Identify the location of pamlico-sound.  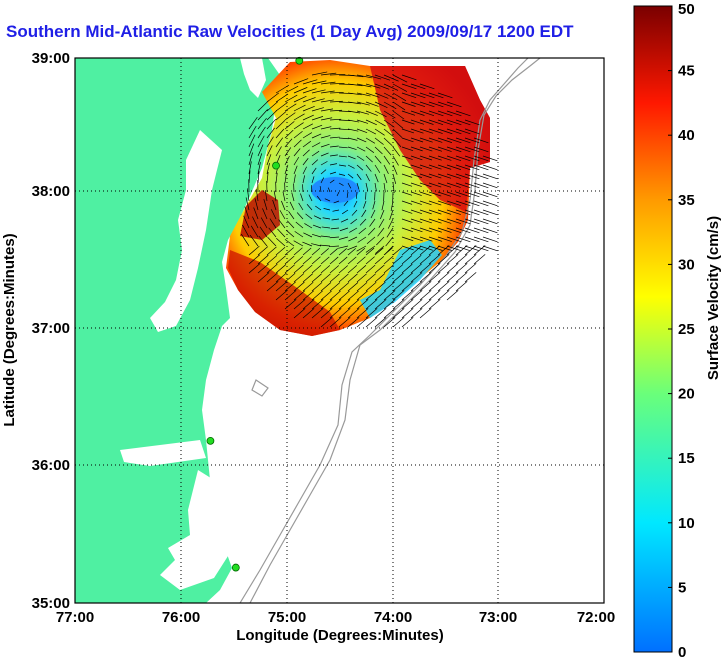
(194, 530).